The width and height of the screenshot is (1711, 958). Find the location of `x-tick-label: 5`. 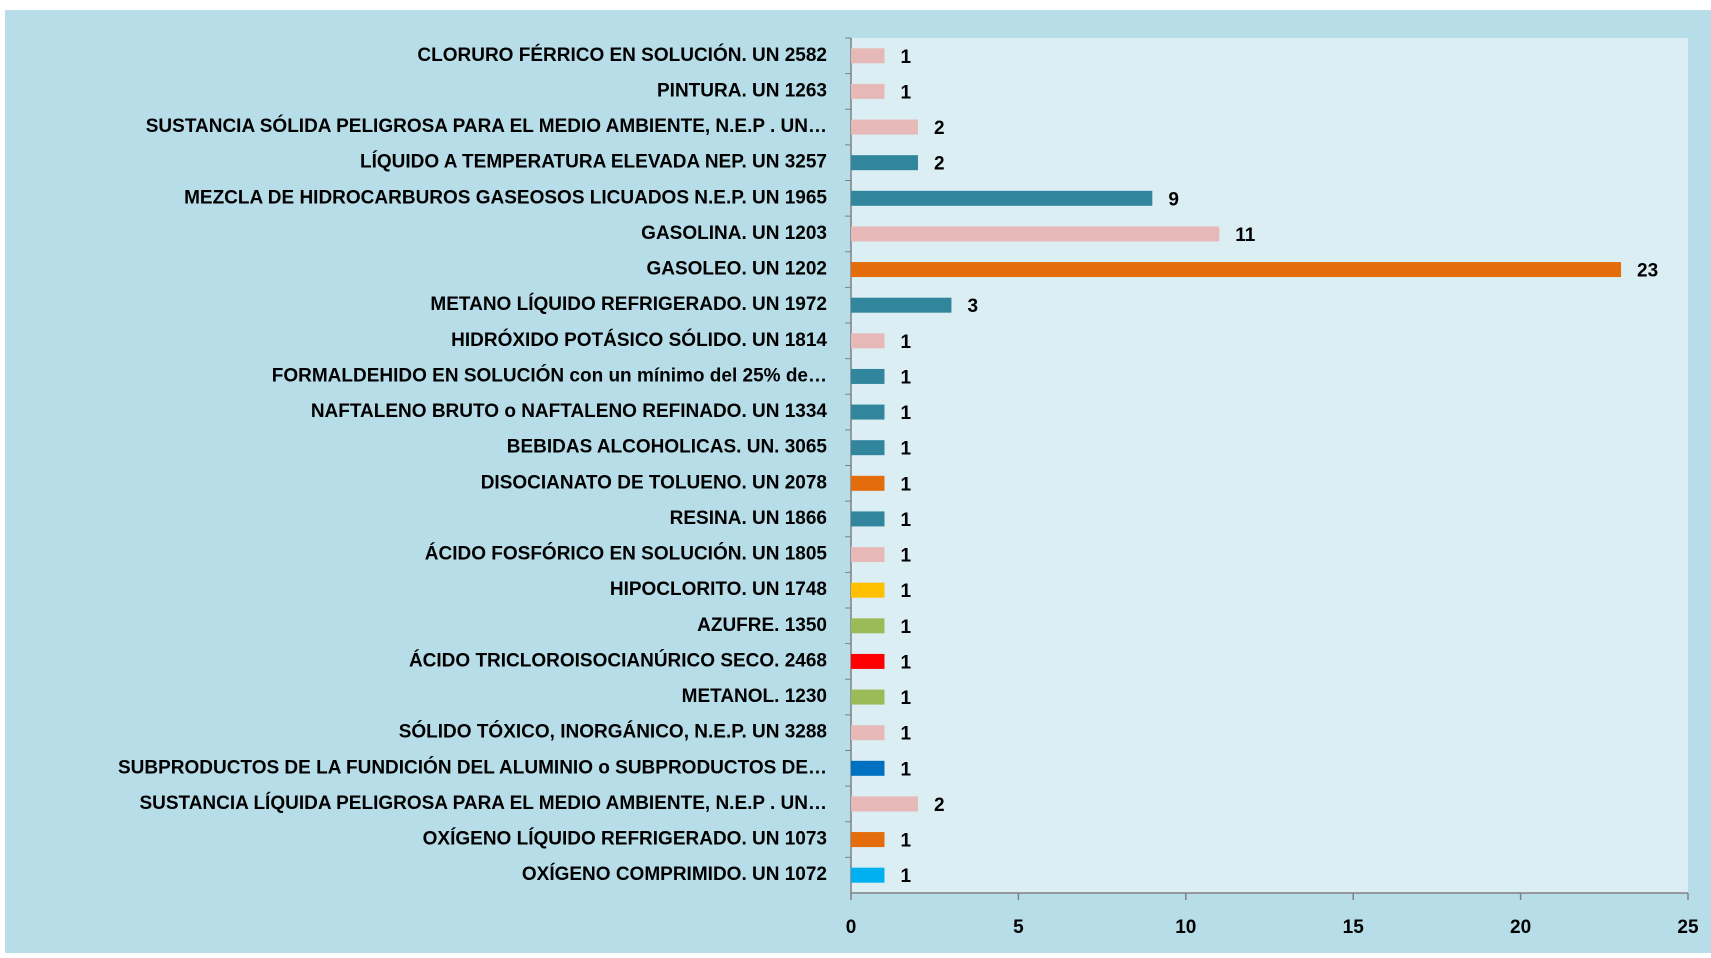

x-tick-label: 5 is located at coordinates (1018, 927).